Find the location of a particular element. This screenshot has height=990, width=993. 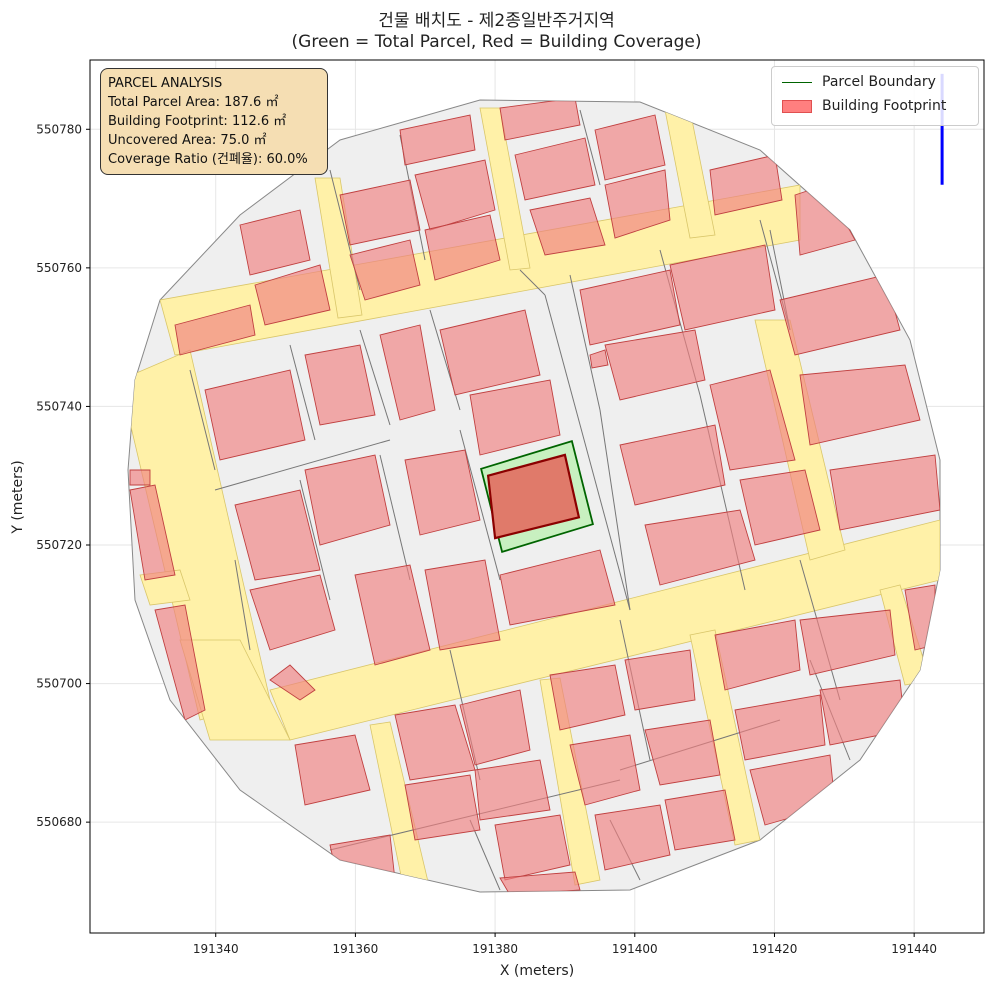

legend-item-parcel: Parcel Boundary is located at coordinates (859, 82).